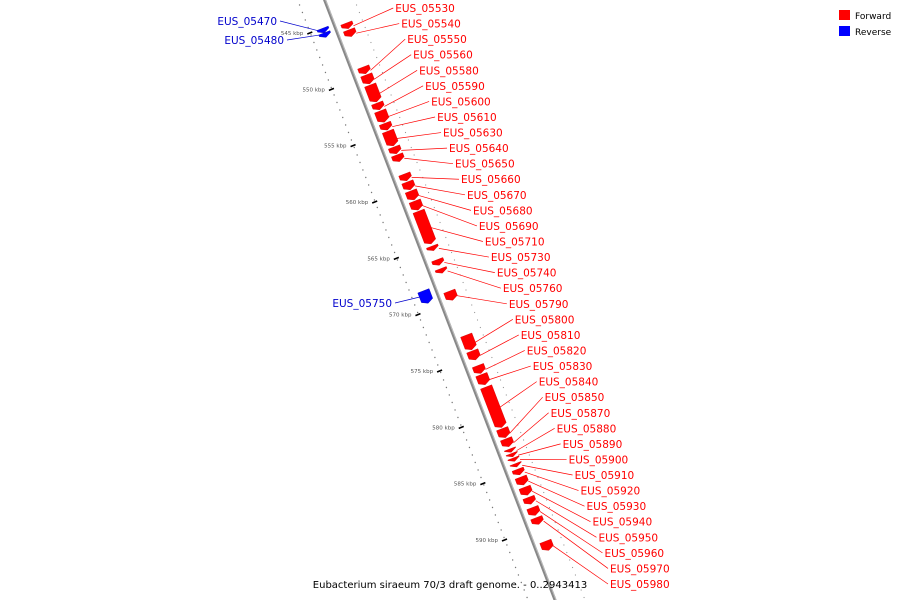 The height and width of the screenshot is (600, 900). What do you see at coordinates (461, 102) in the screenshot?
I see `gene-label: EUS_05600` at bounding box center [461, 102].